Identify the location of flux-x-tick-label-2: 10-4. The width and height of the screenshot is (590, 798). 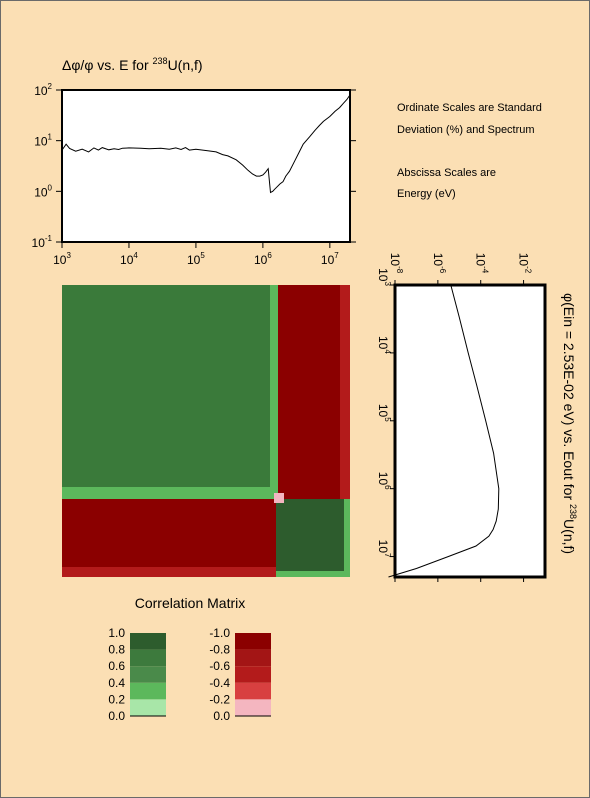
(482, 263).